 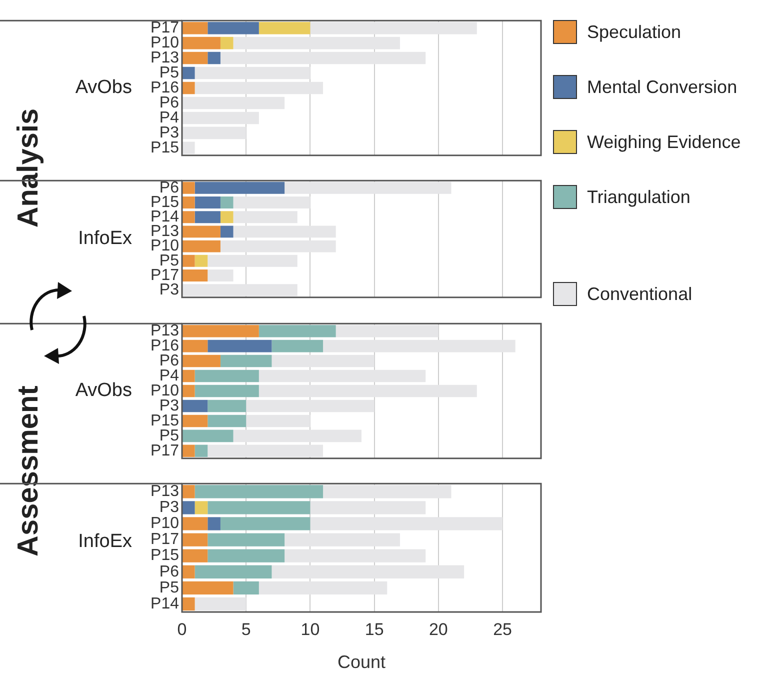 I want to click on x-tick-label: 5, so click(x=246, y=629).